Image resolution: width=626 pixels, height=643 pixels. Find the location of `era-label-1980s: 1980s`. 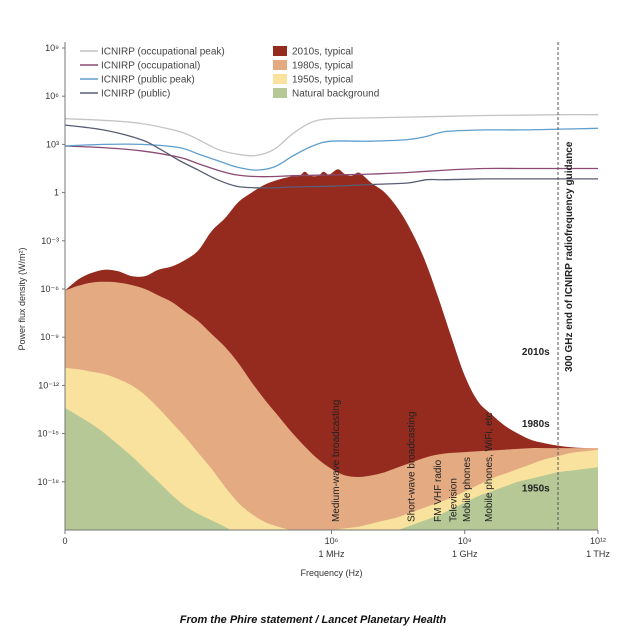

era-label-1980s: 1980s is located at coordinates (536, 424).